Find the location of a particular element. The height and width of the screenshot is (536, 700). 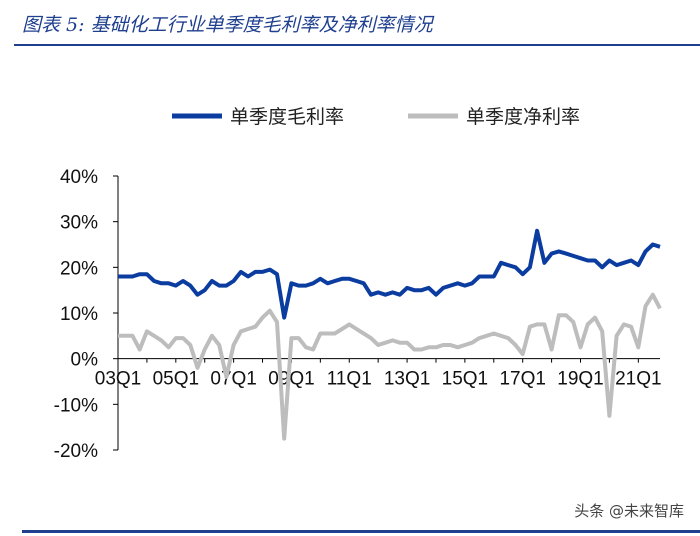

figure-header: 图表 5: 基础化工行业单季度毛利率及净利率情况 is located at coordinates (350, 24).